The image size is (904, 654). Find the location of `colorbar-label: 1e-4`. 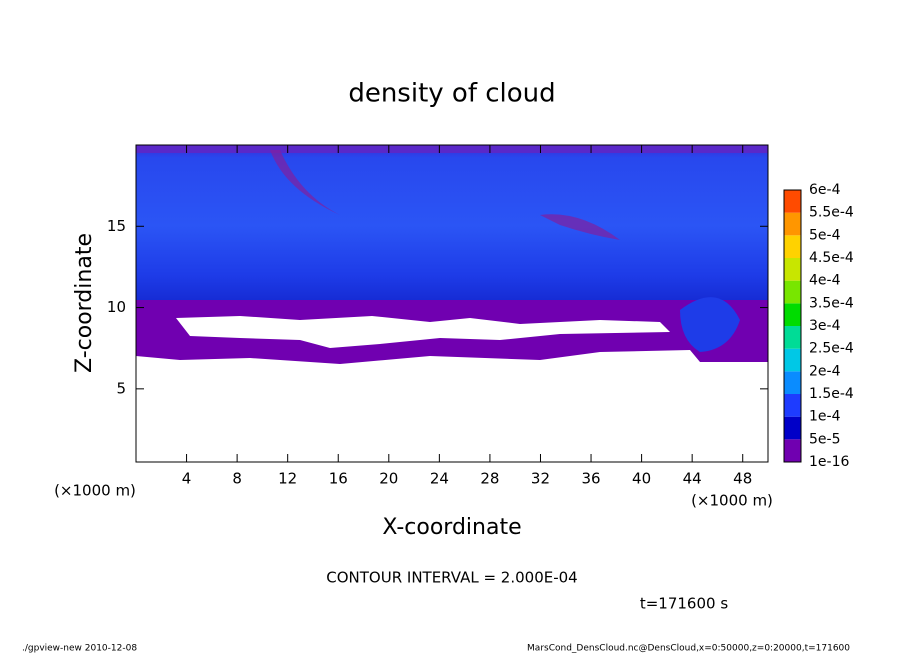

colorbar-label: 1e-4 is located at coordinates (825, 417).